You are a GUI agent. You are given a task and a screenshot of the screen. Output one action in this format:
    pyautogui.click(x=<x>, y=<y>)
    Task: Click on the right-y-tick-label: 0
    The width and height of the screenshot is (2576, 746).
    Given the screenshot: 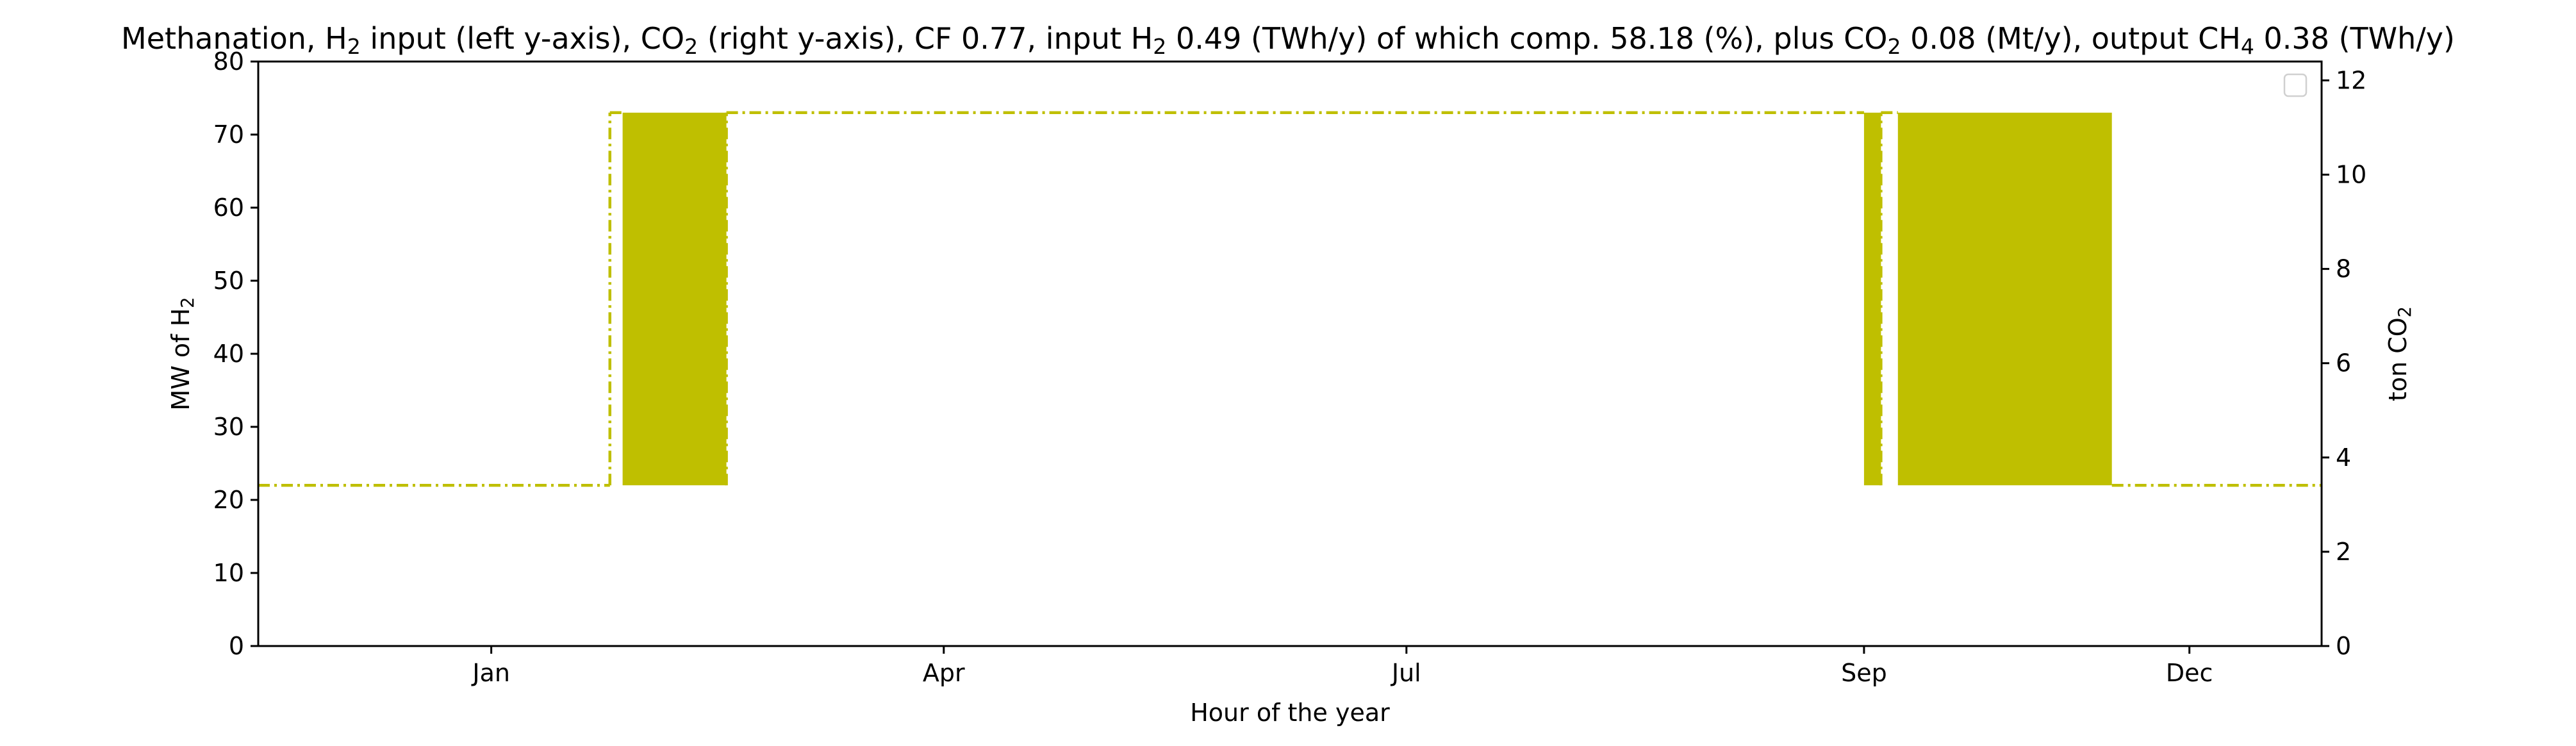 What is the action you would take?
    pyautogui.click(x=2343, y=646)
    